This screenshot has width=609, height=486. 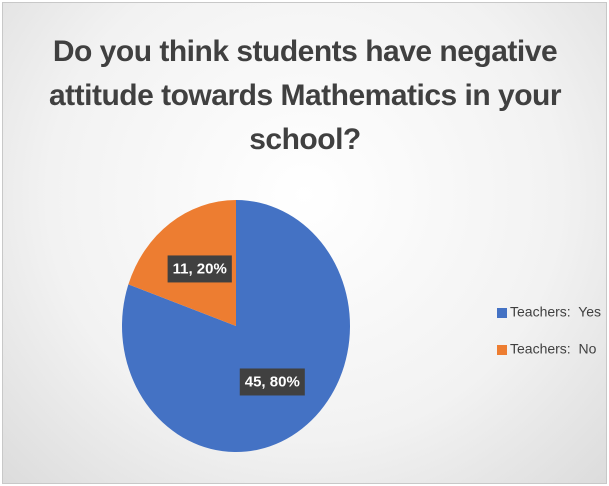 I want to click on data-label: 45, 80%, so click(x=272, y=381).